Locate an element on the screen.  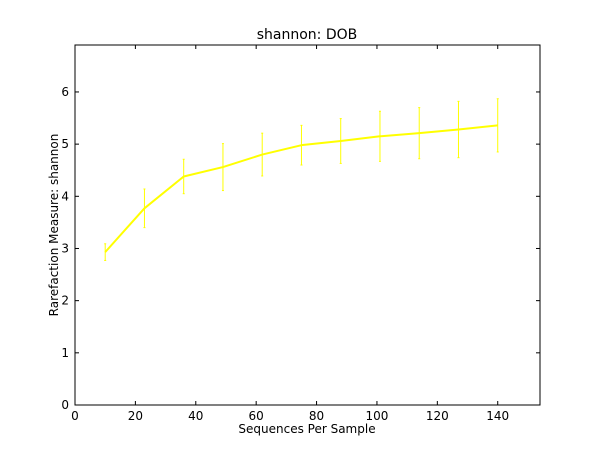
y-tick-label: 3 is located at coordinates (65, 248).